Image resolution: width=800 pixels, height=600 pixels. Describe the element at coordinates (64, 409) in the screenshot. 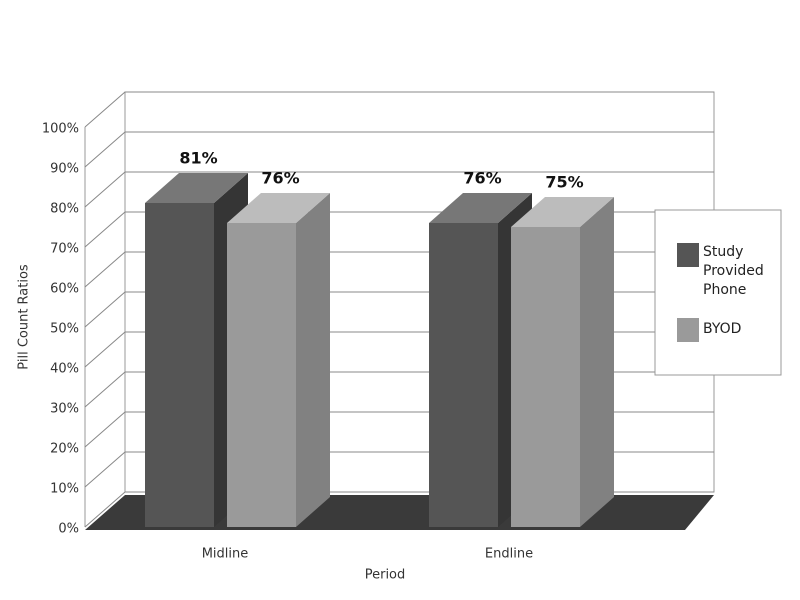

I see `y-tick-label: 30%` at that location.